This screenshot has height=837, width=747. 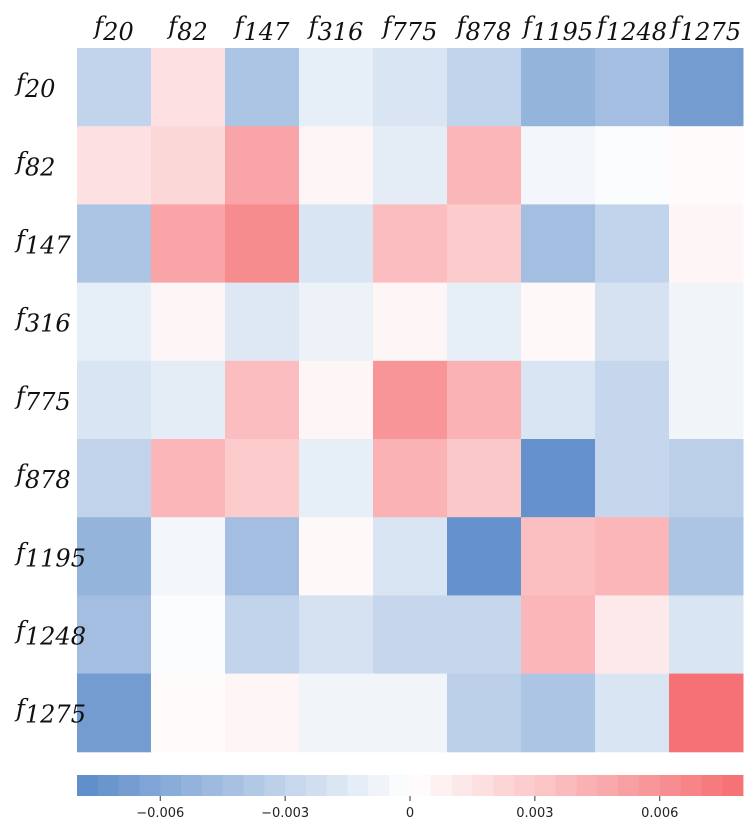 What do you see at coordinates (557, 29) in the screenshot?
I see `column-label: f1195` at bounding box center [557, 29].